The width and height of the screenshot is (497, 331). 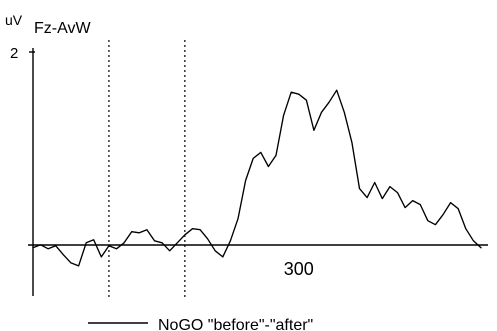 What do you see at coordinates (147, 169) in the screenshot?
I see `vertical-markers` at bounding box center [147, 169].